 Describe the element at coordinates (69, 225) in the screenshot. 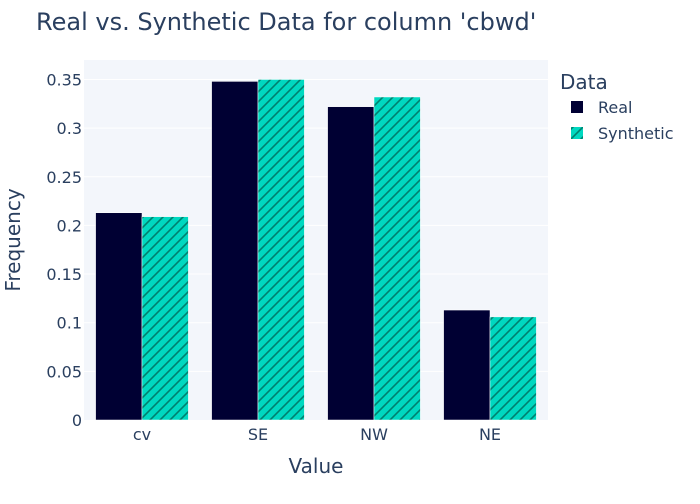

I see `y-tick-label: 0.2` at that location.